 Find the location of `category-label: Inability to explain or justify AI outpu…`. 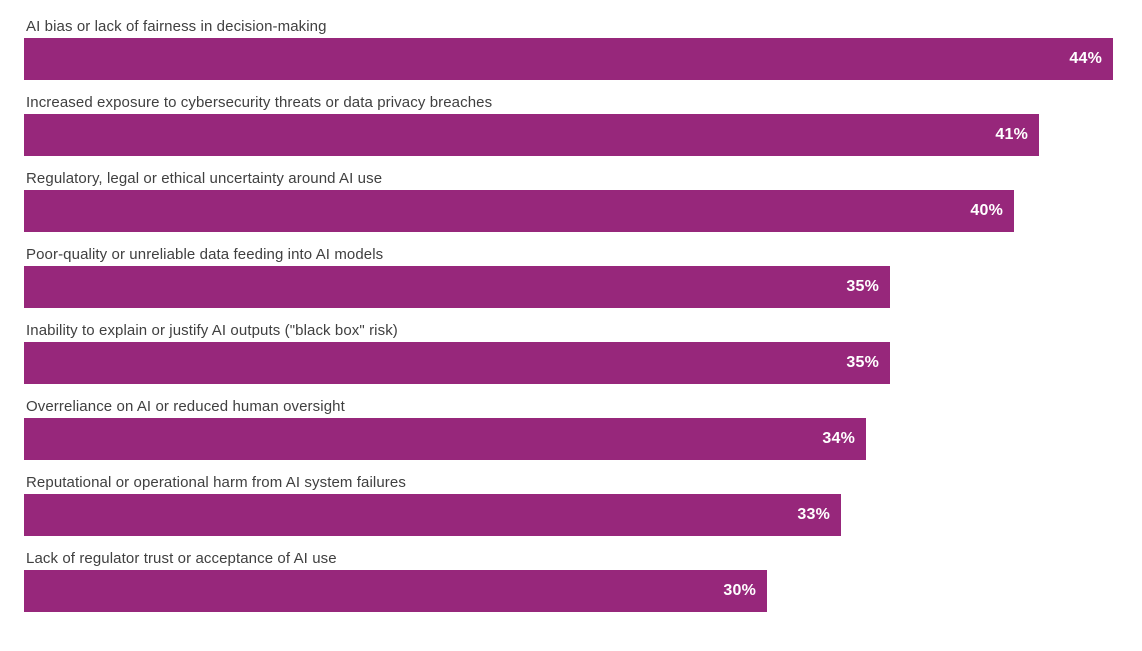

category-label: Inability to explain or justify AI outpu… is located at coordinates (212, 330).